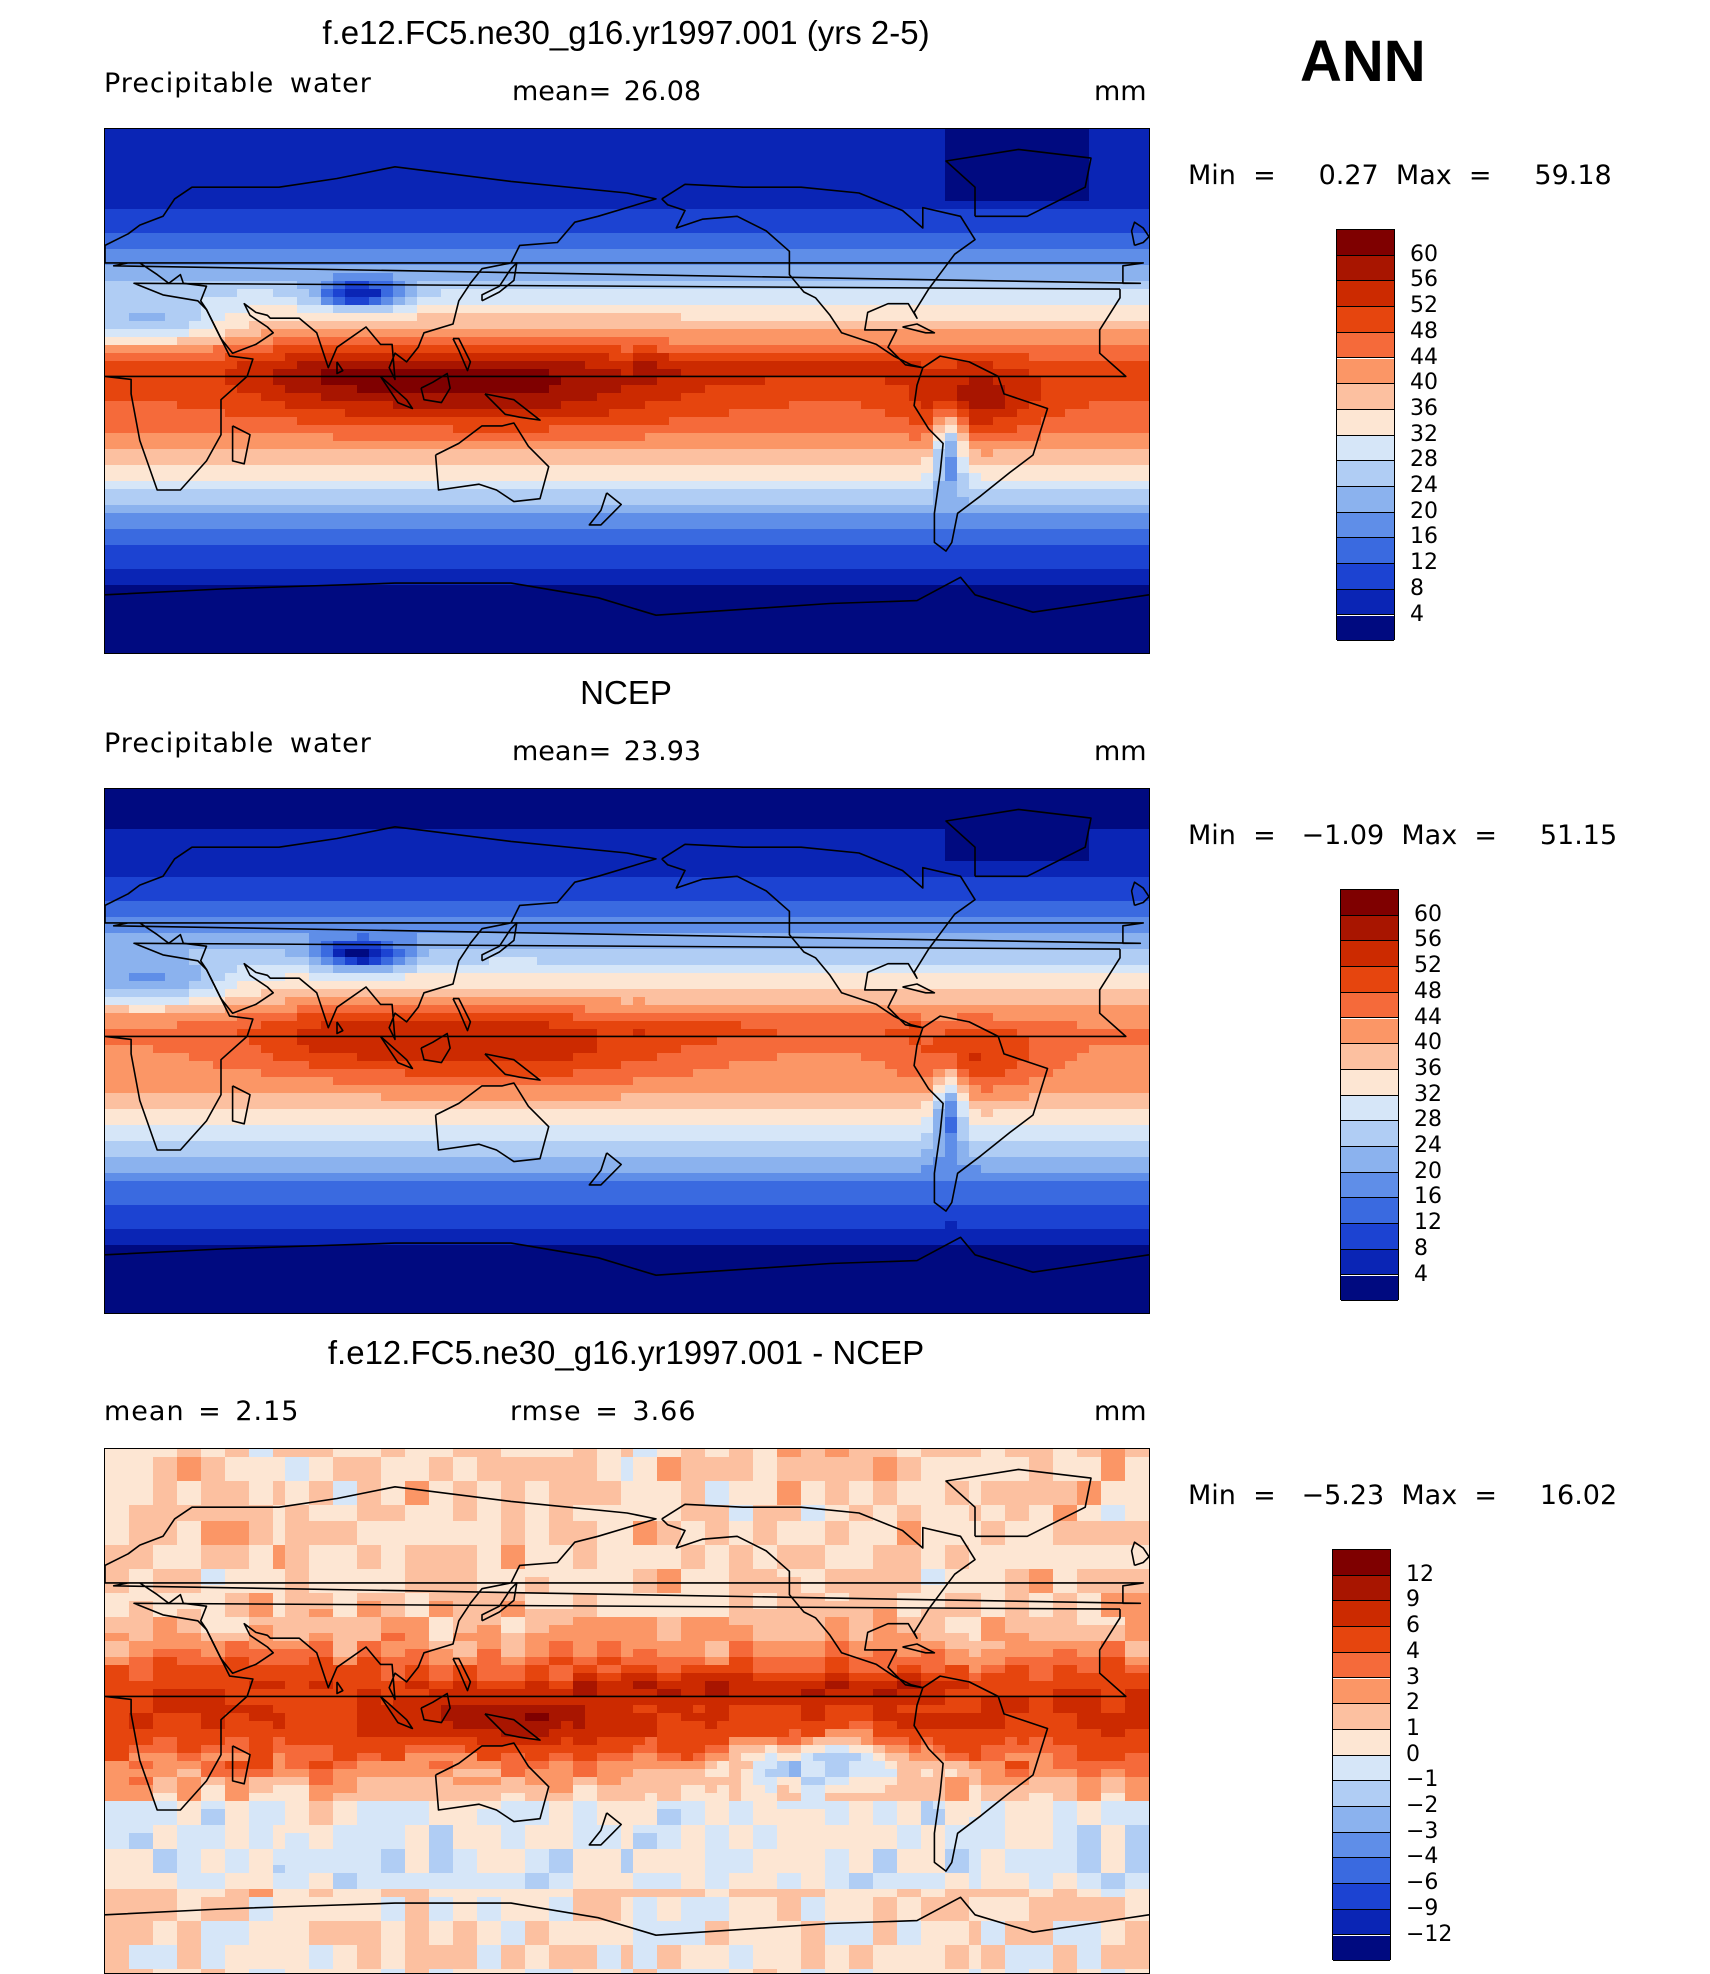 The height and width of the screenshot is (1974, 1710). What do you see at coordinates (238, 743) in the screenshot?
I see `panel-2-variable-label: Precipitable water` at bounding box center [238, 743].